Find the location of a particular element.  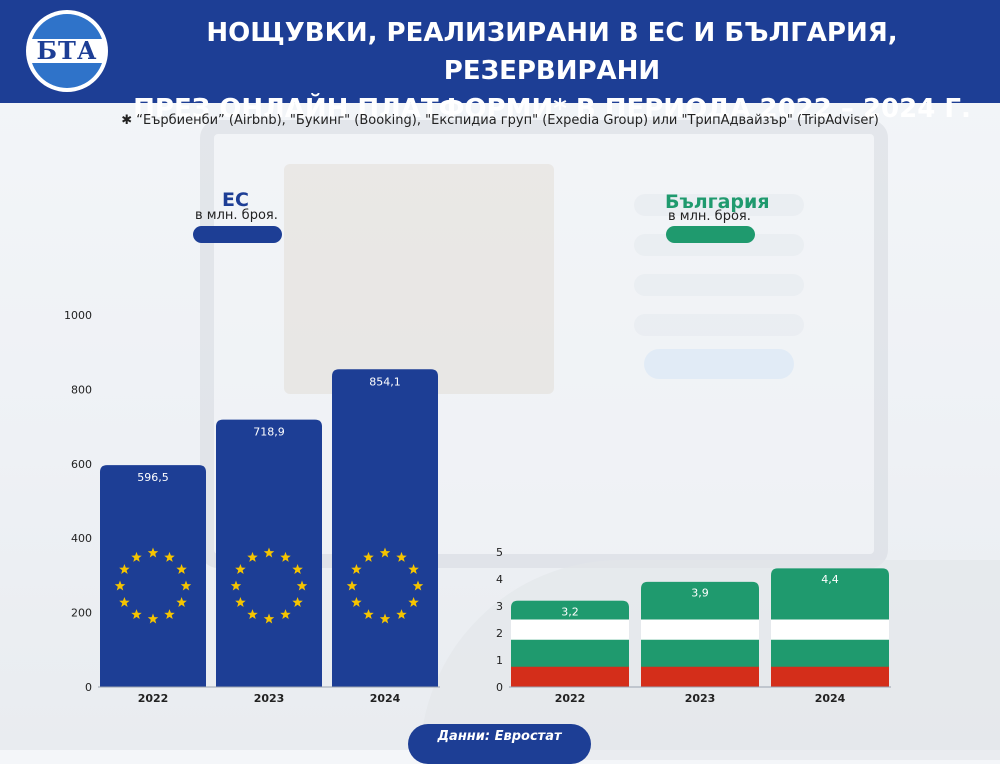

bg-bar-2023 is located at coordinates (700, 634).